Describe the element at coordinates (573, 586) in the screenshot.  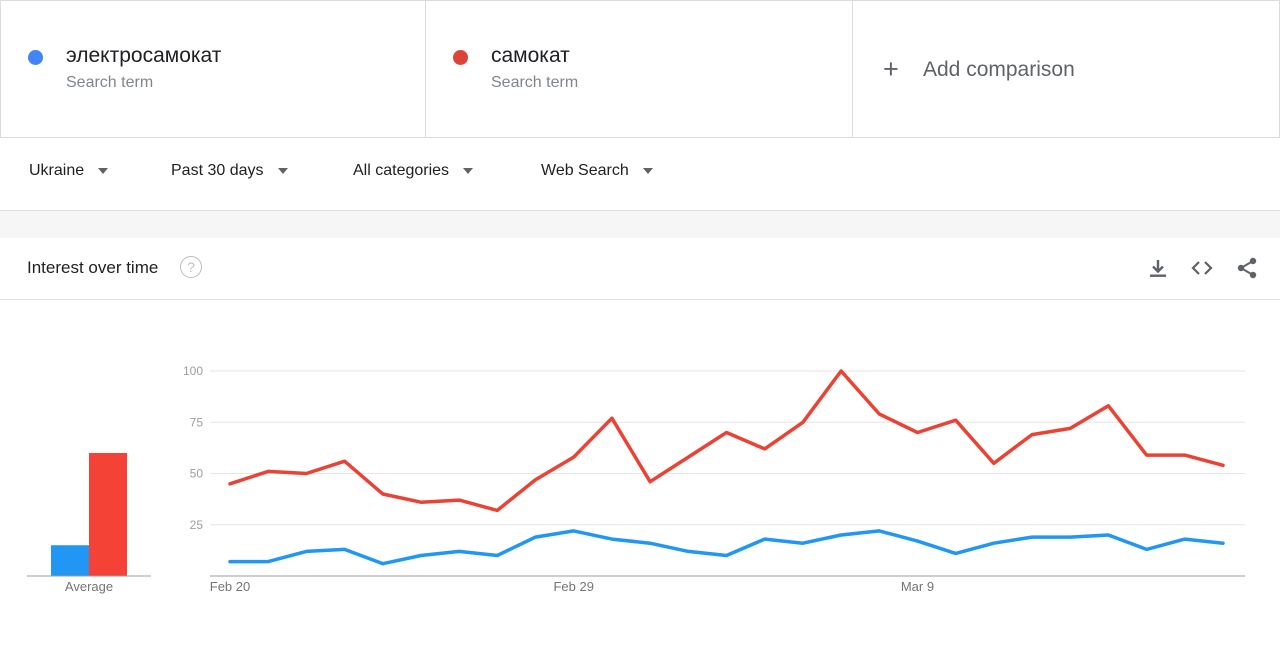
I see `x-tick-label: Feb 29` at that location.